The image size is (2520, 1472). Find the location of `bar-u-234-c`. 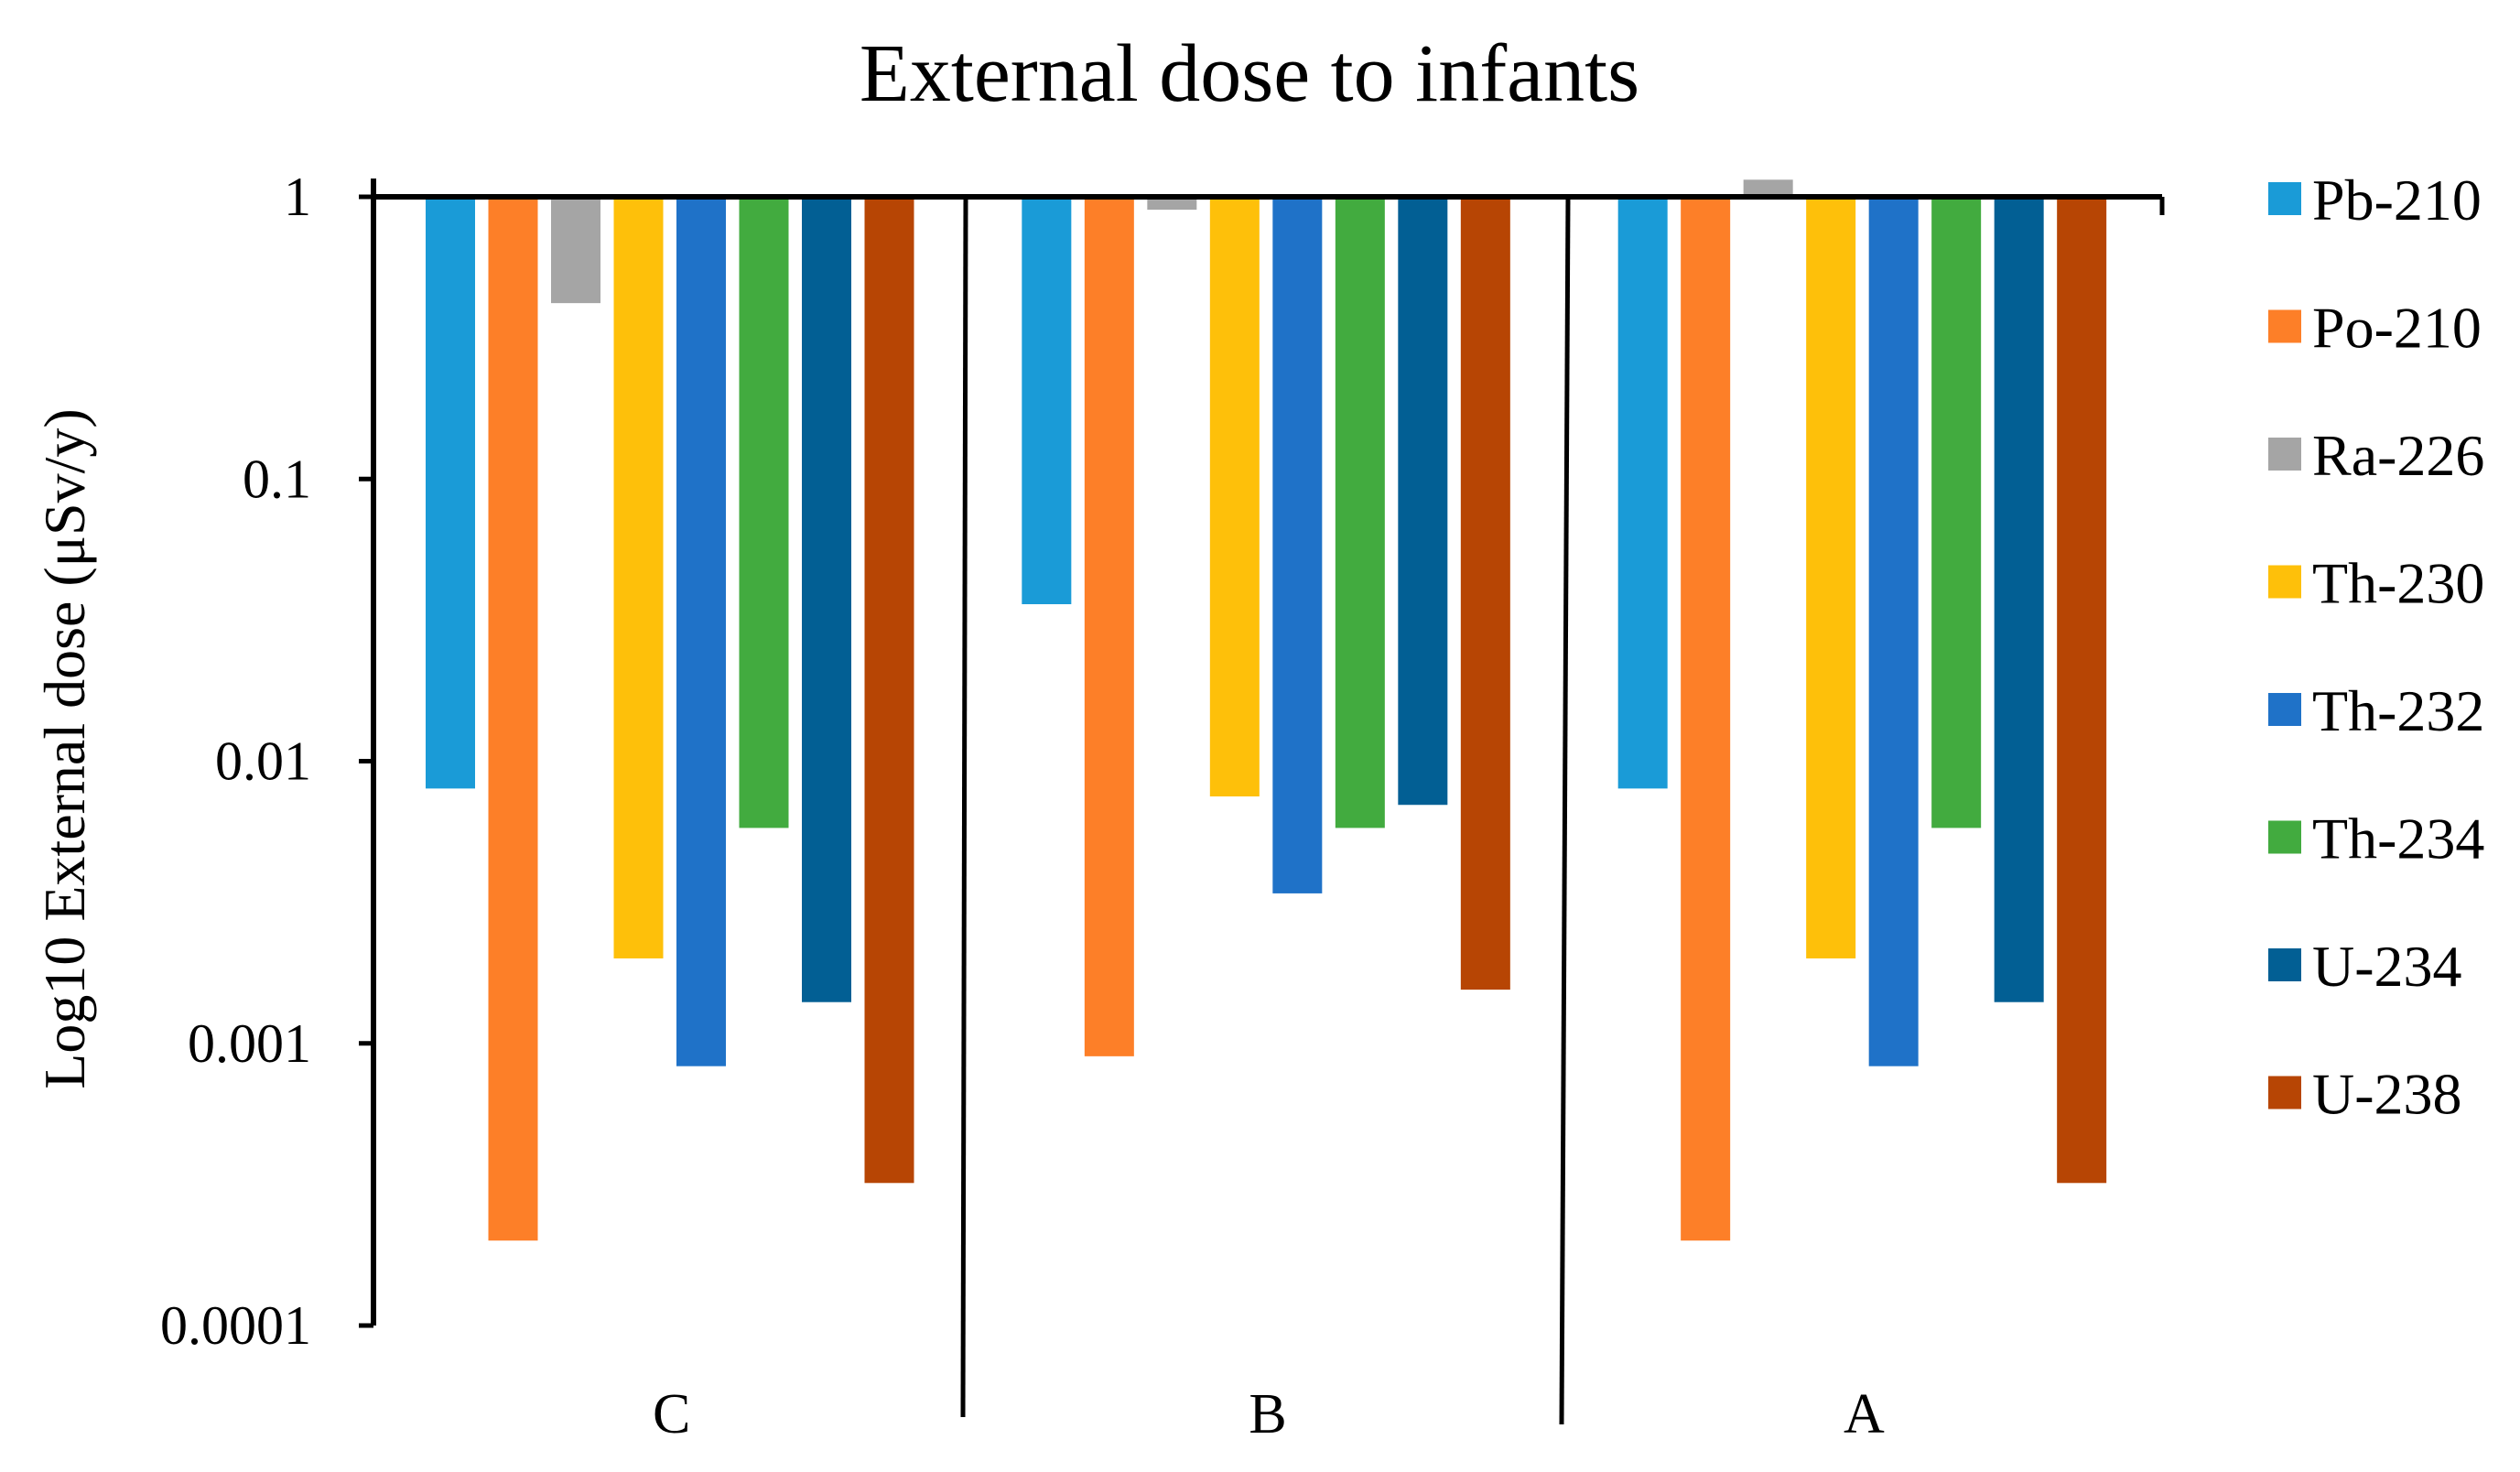

bar-u-234-c is located at coordinates (826, 599).